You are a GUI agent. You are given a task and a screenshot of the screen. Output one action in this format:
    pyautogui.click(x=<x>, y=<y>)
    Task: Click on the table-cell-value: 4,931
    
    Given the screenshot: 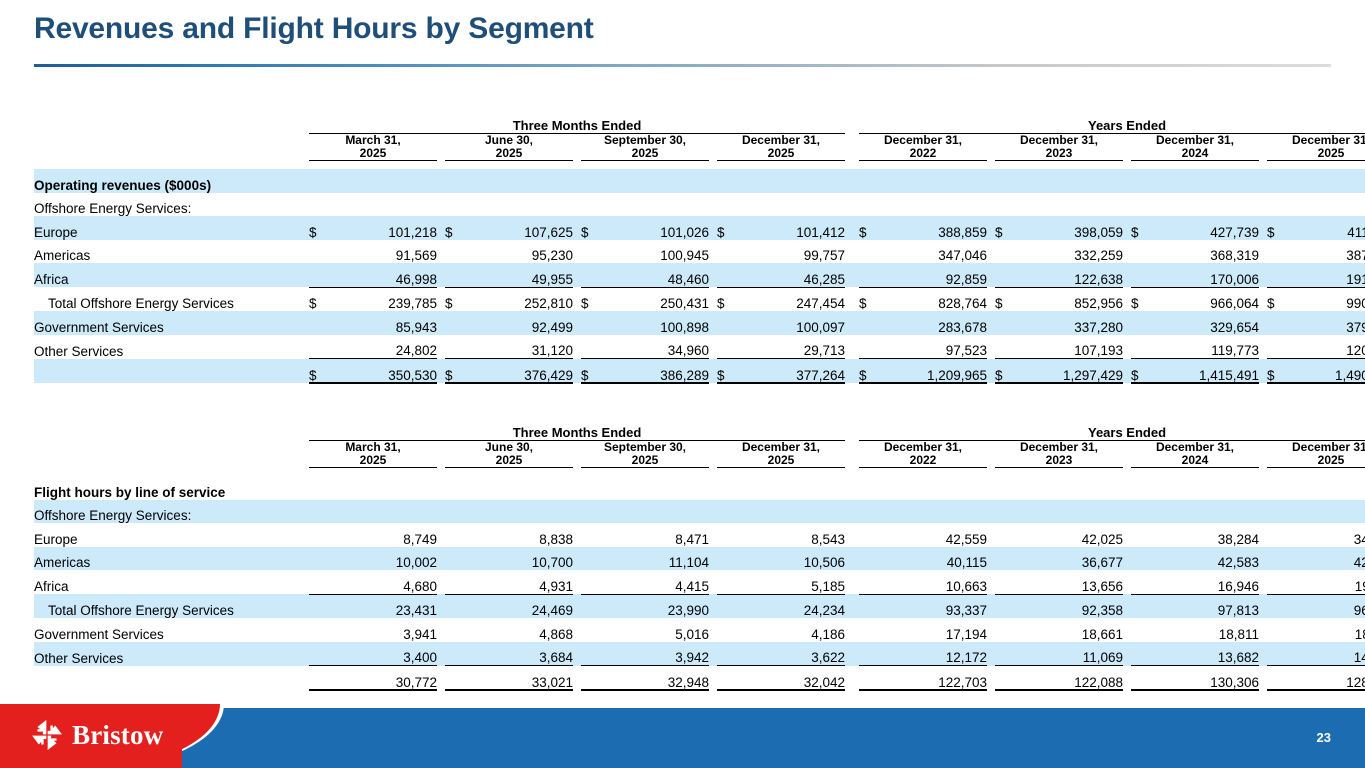 What is the action you would take?
    pyautogui.click(x=519, y=582)
    